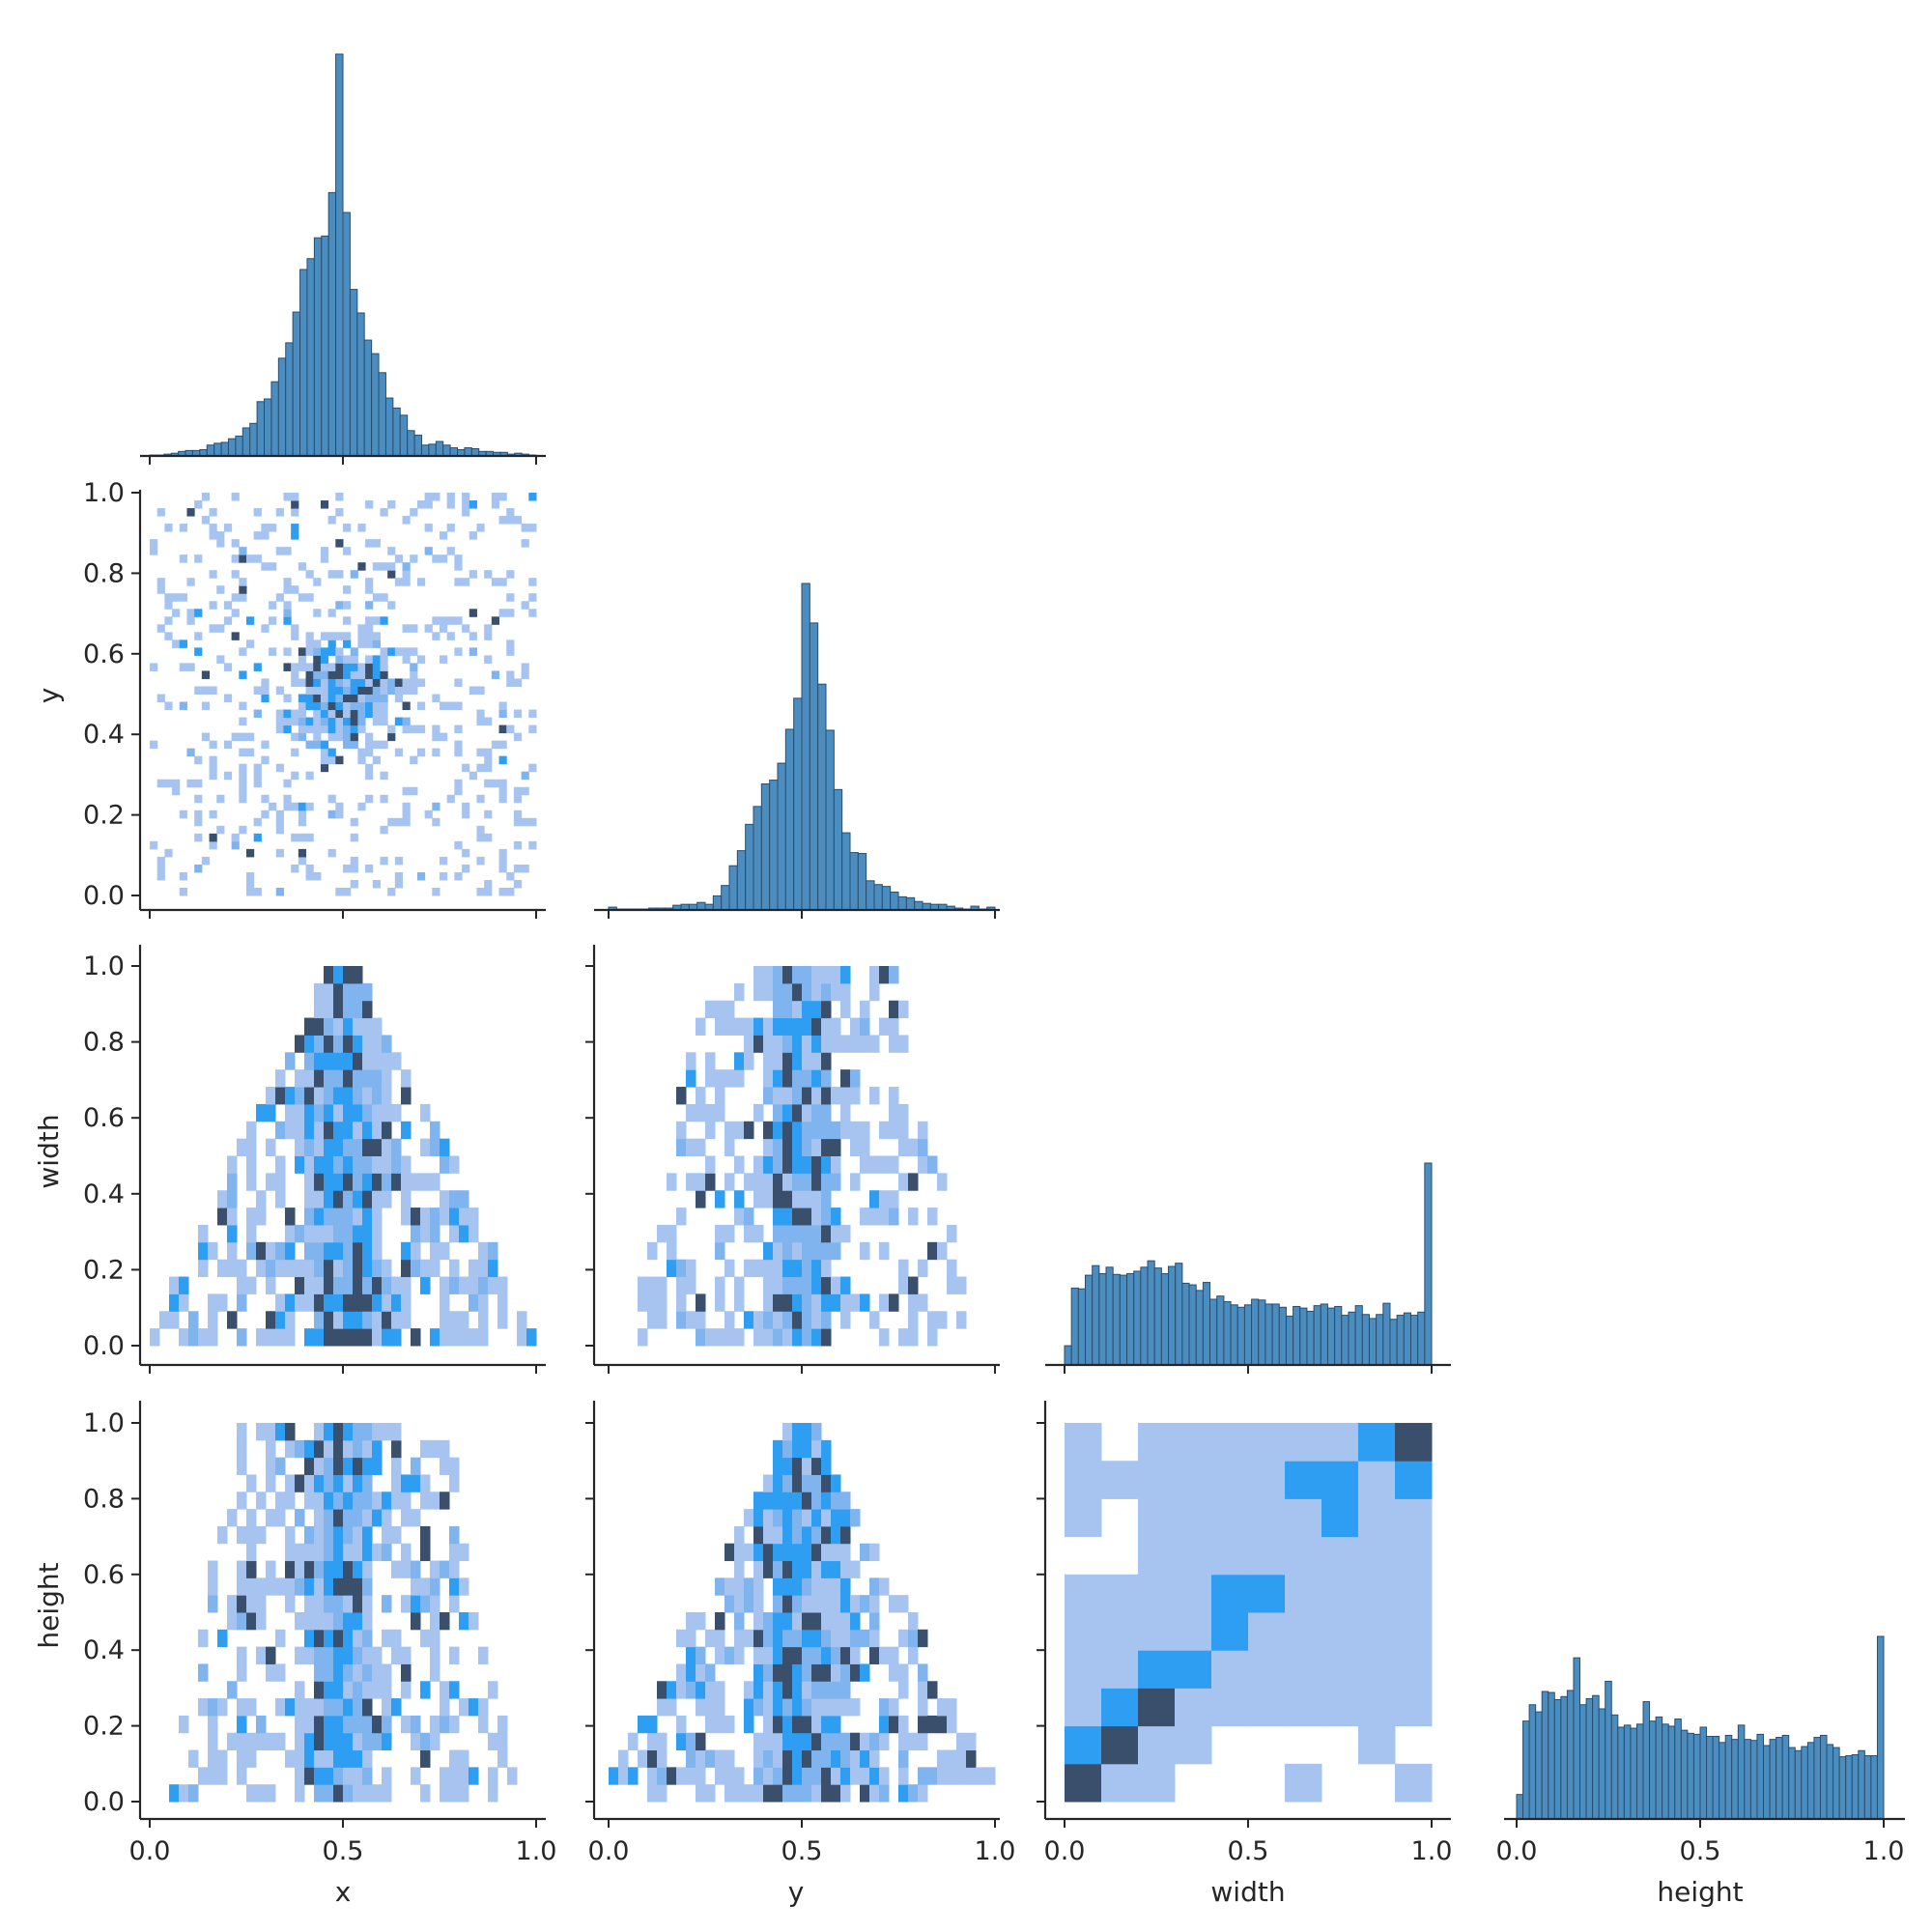 The width and height of the screenshot is (1932, 1932). Describe the element at coordinates (104, 1575) in the screenshot. I see `height-vs-x-y-tick-label: 0.6` at that location.